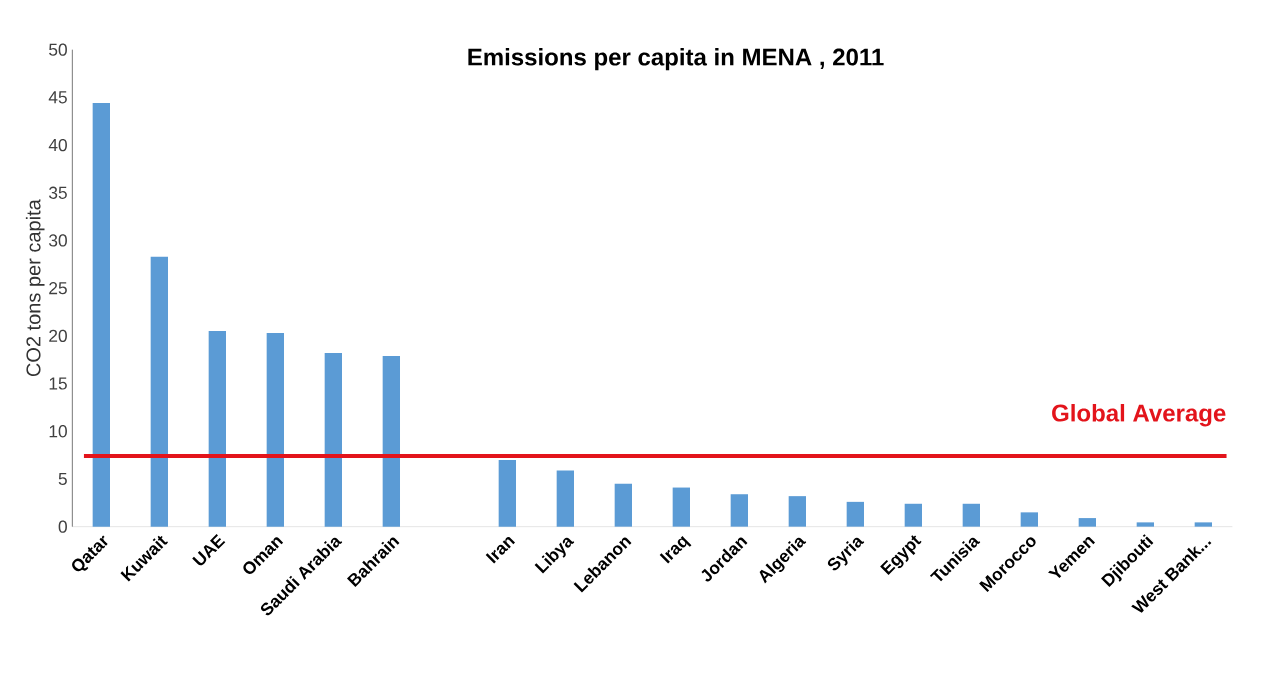  Describe the element at coordinates (57, 97) in the screenshot. I see `y-tick-label: 45` at that location.